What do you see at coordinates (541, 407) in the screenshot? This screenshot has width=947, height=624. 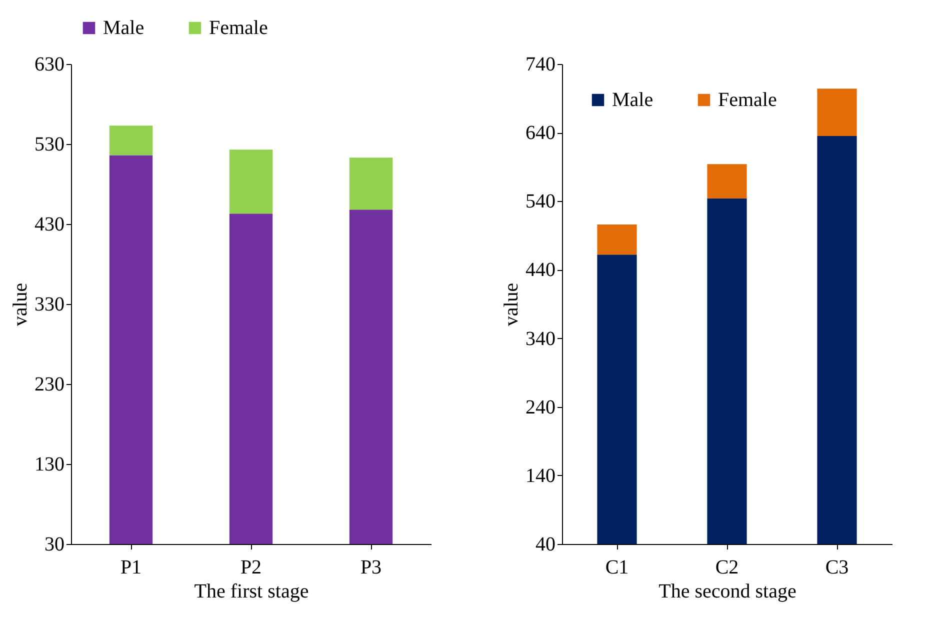 I see `y-tick-label: 240` at bounding box center [541, 407].